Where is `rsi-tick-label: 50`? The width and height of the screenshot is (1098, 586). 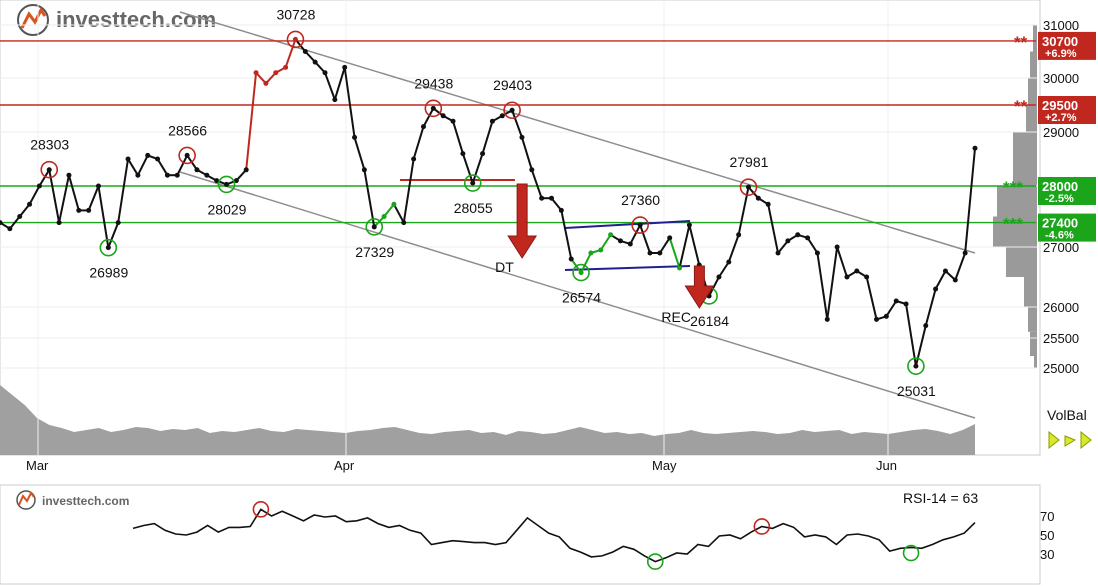 rsi-tick-label: 50 is located at coordinates (1047, 535).